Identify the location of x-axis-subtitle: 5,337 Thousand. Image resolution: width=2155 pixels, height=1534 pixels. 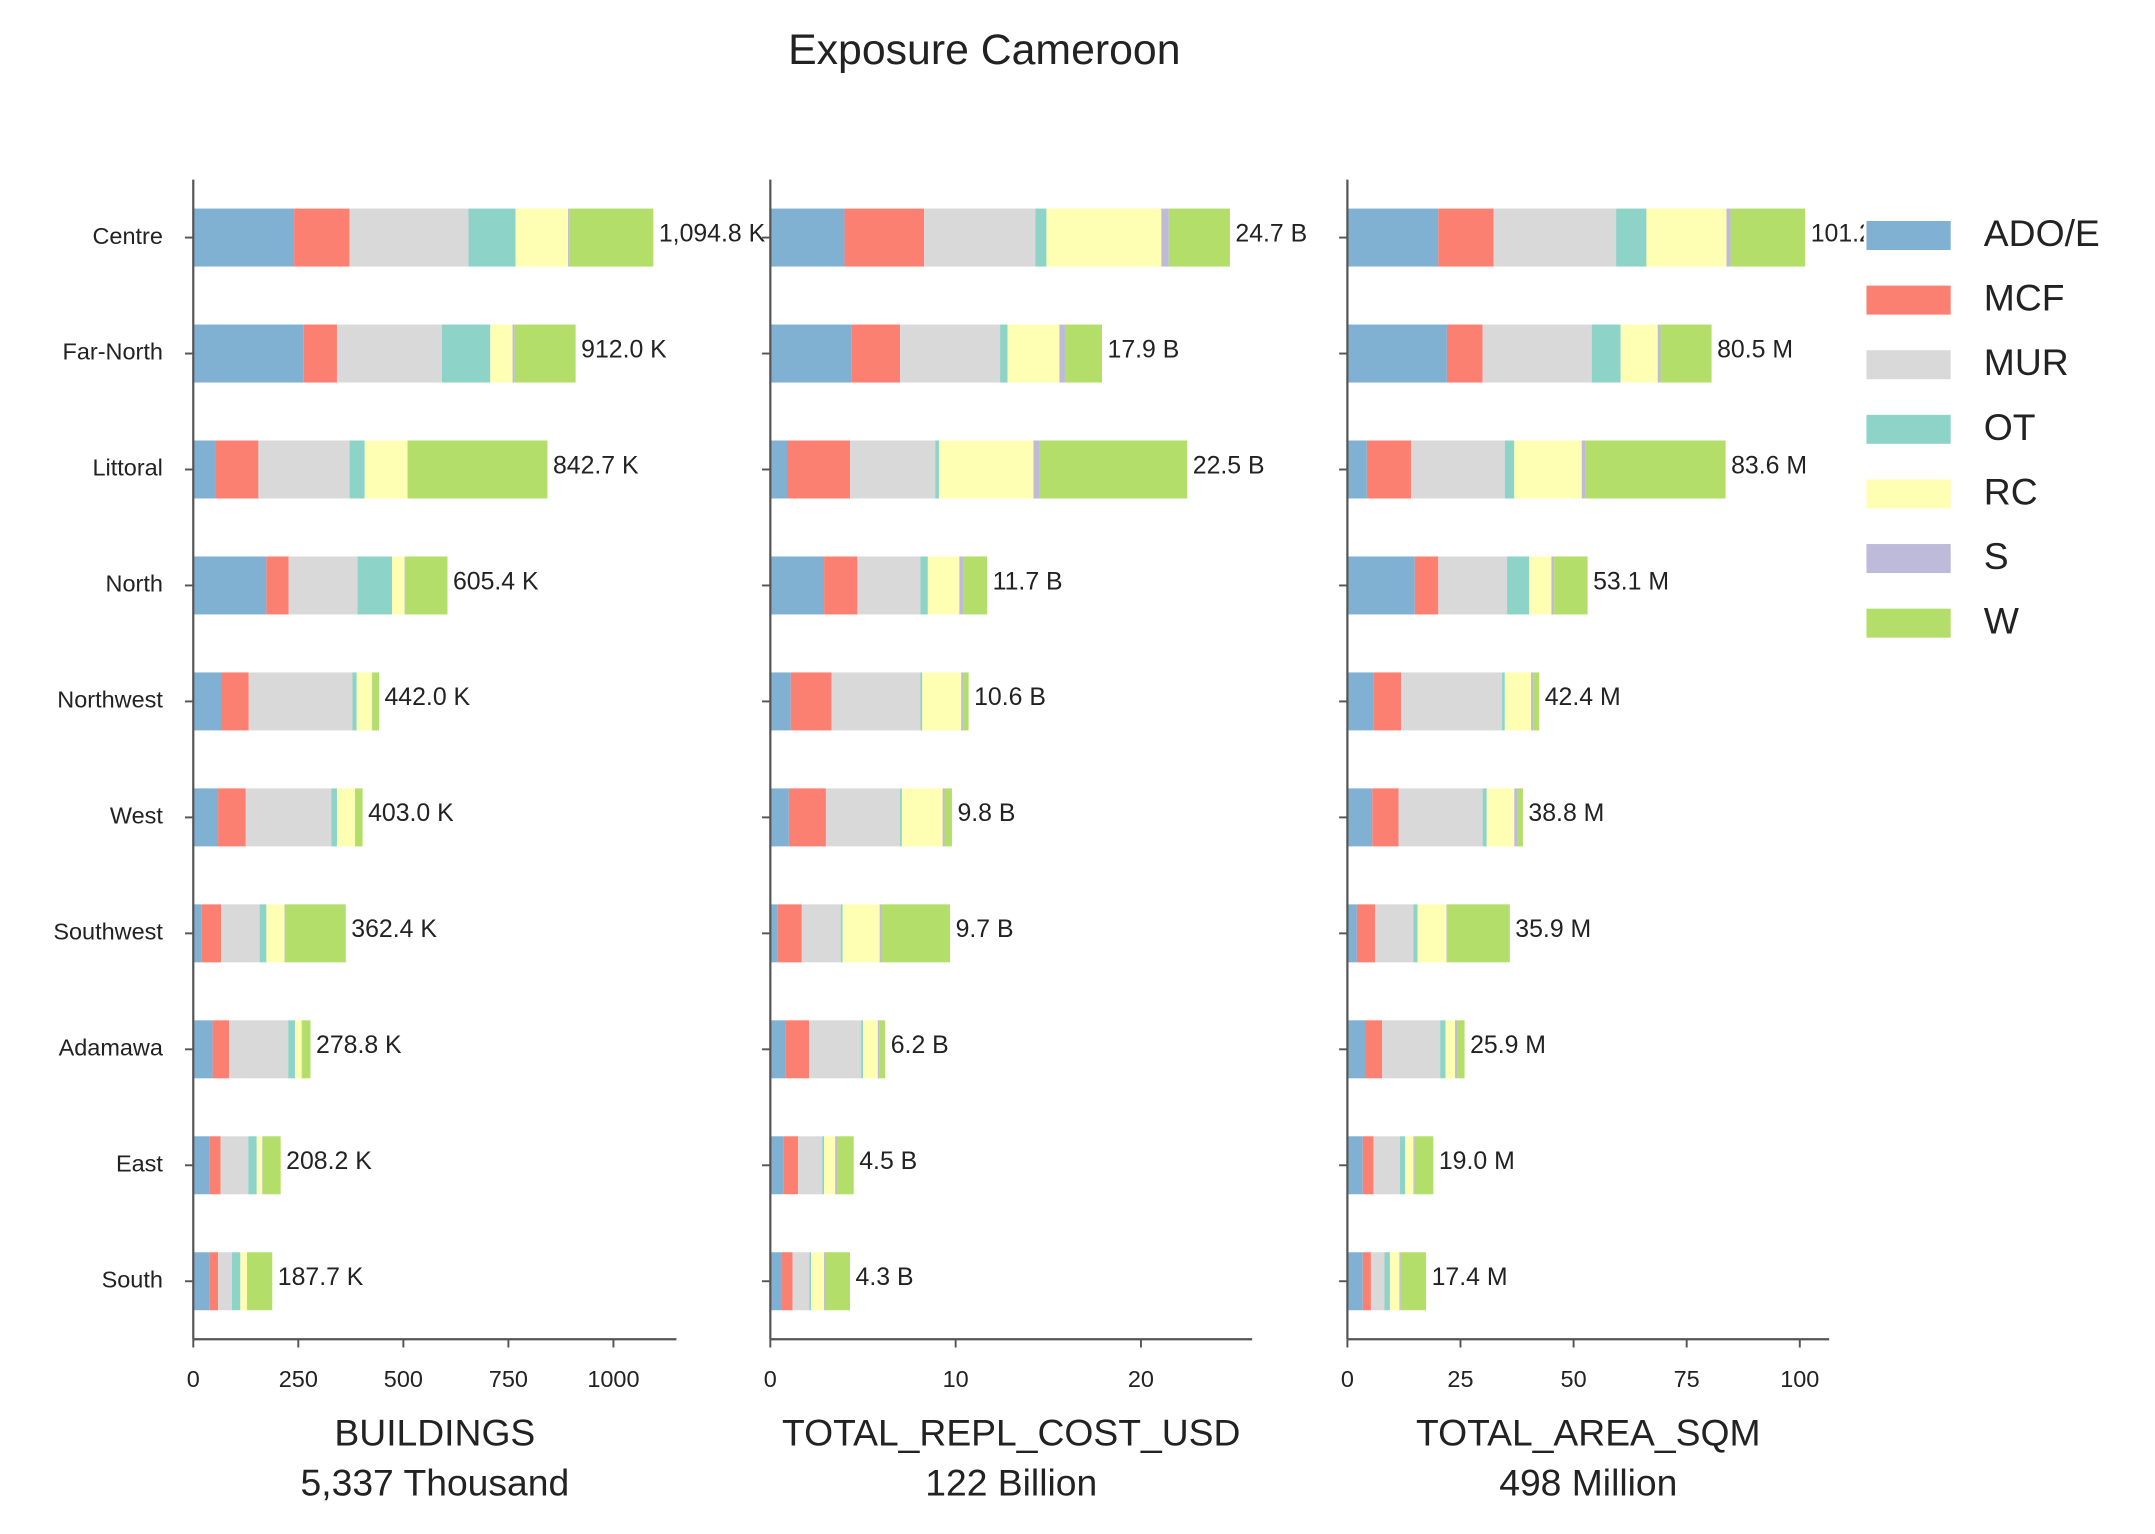
(435, 1482).